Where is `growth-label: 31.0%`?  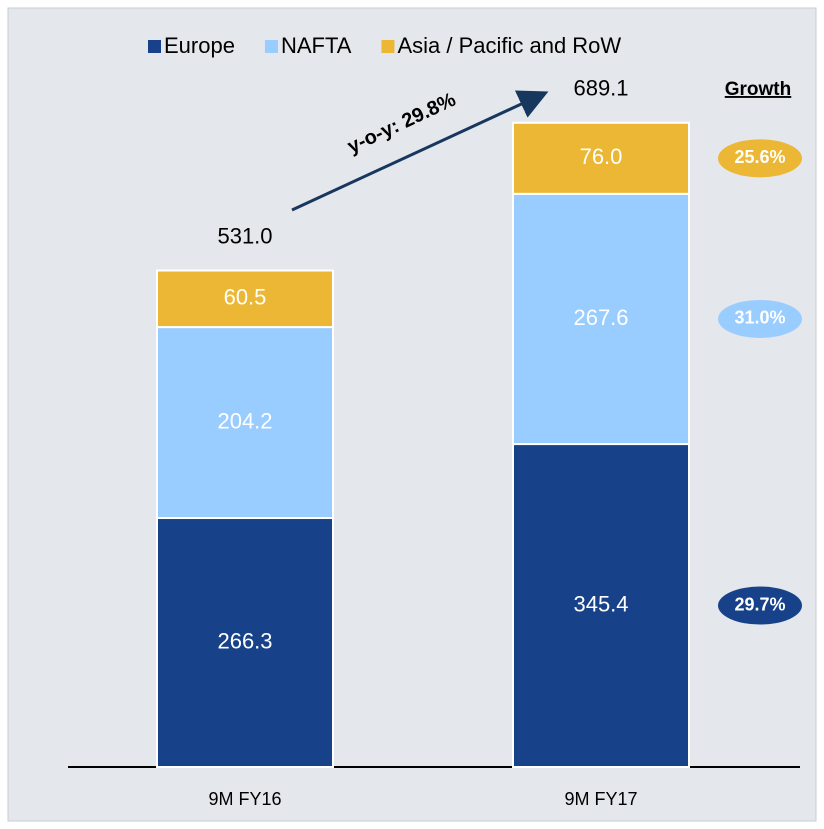
growth-label: 31.0% is located at coordinates (759, 318).